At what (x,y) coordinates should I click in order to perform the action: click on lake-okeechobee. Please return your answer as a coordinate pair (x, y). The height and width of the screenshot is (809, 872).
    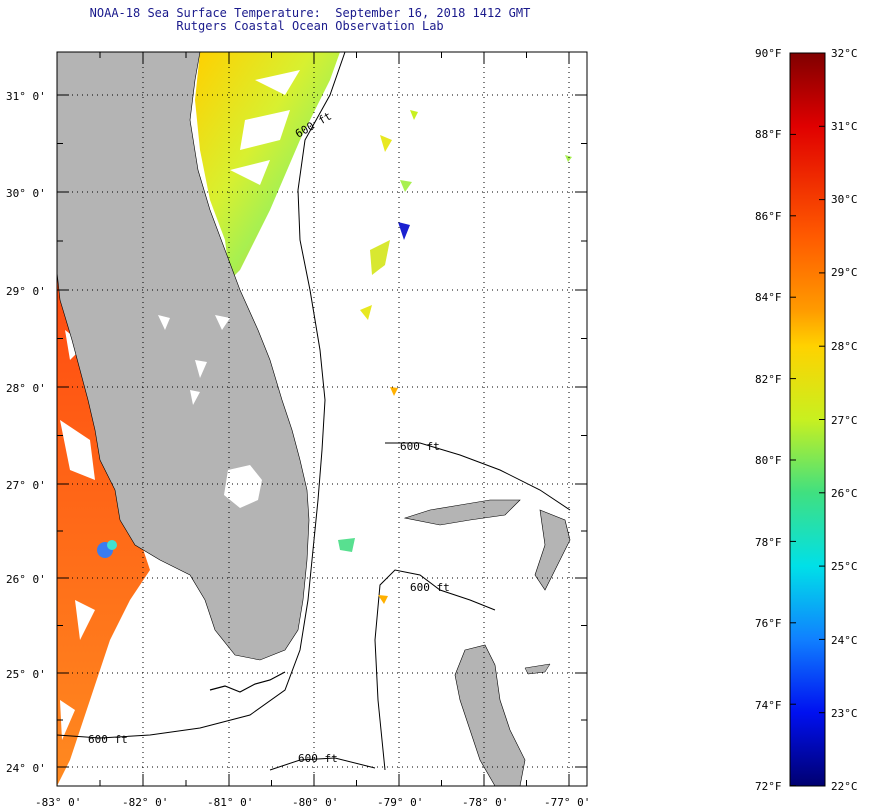
    Looking at the image, I should click on (243, 486).